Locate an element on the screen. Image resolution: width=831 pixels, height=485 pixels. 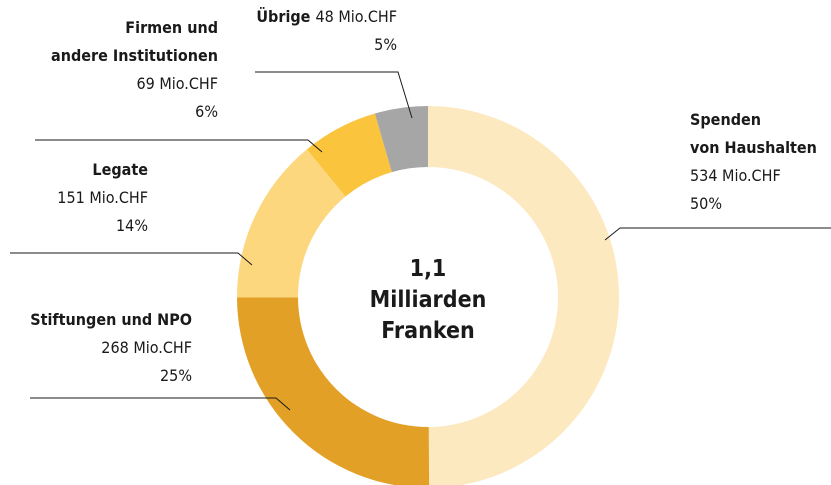
value-label: 48 Mio.CHF is located at coordinates (356, 16).